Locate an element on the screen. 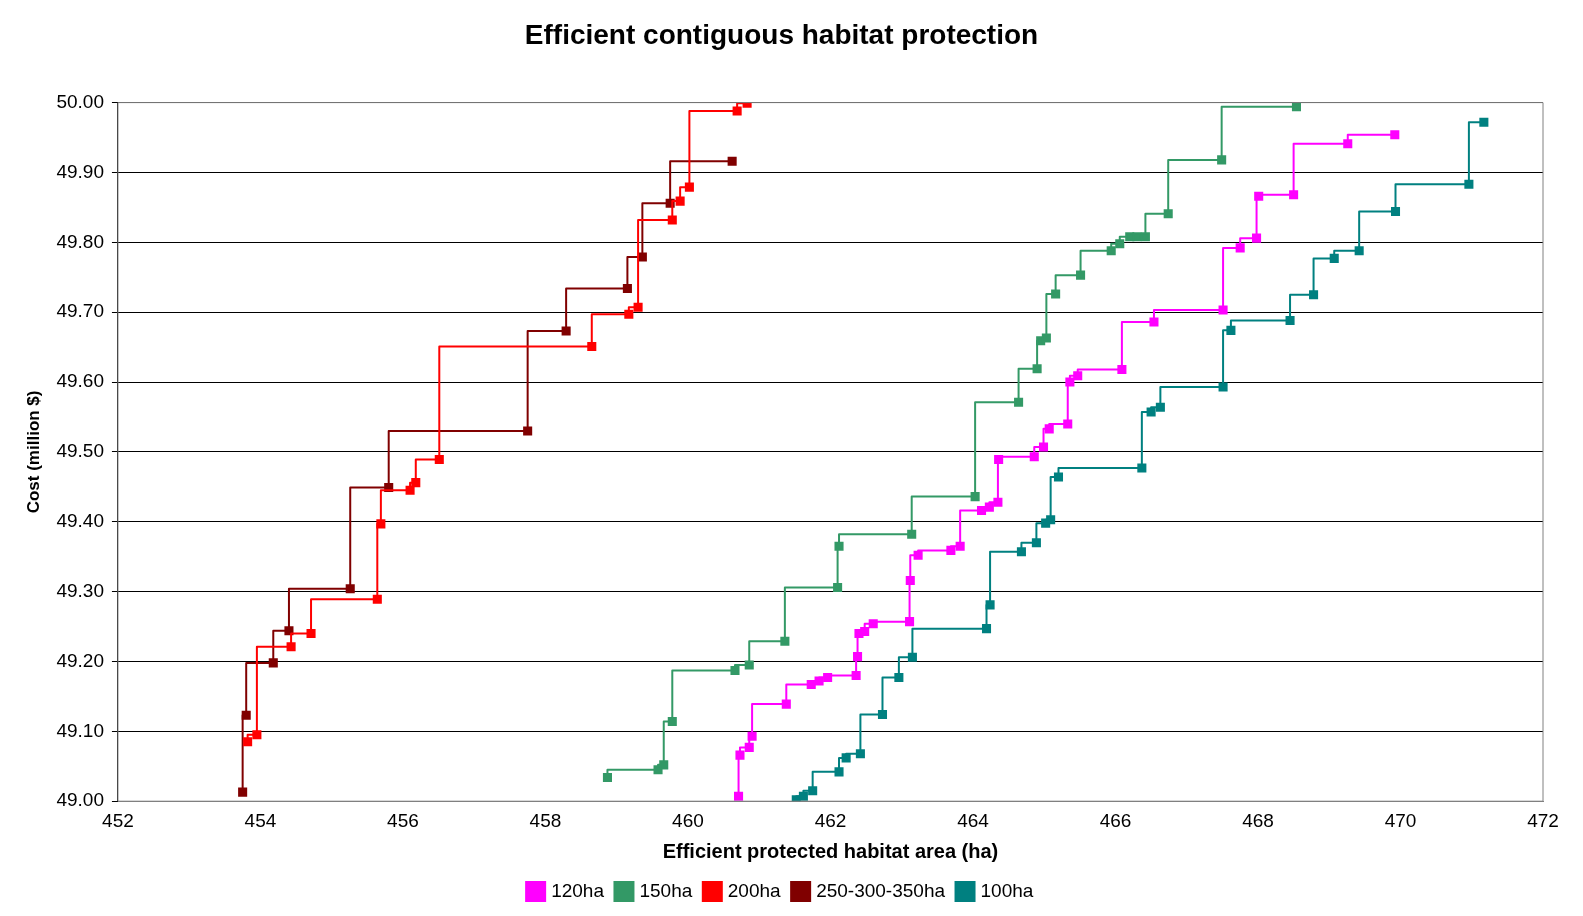 This screenshot has width=1583, height=916. x-tick-label: 458 is located at coordinates (545, 820).